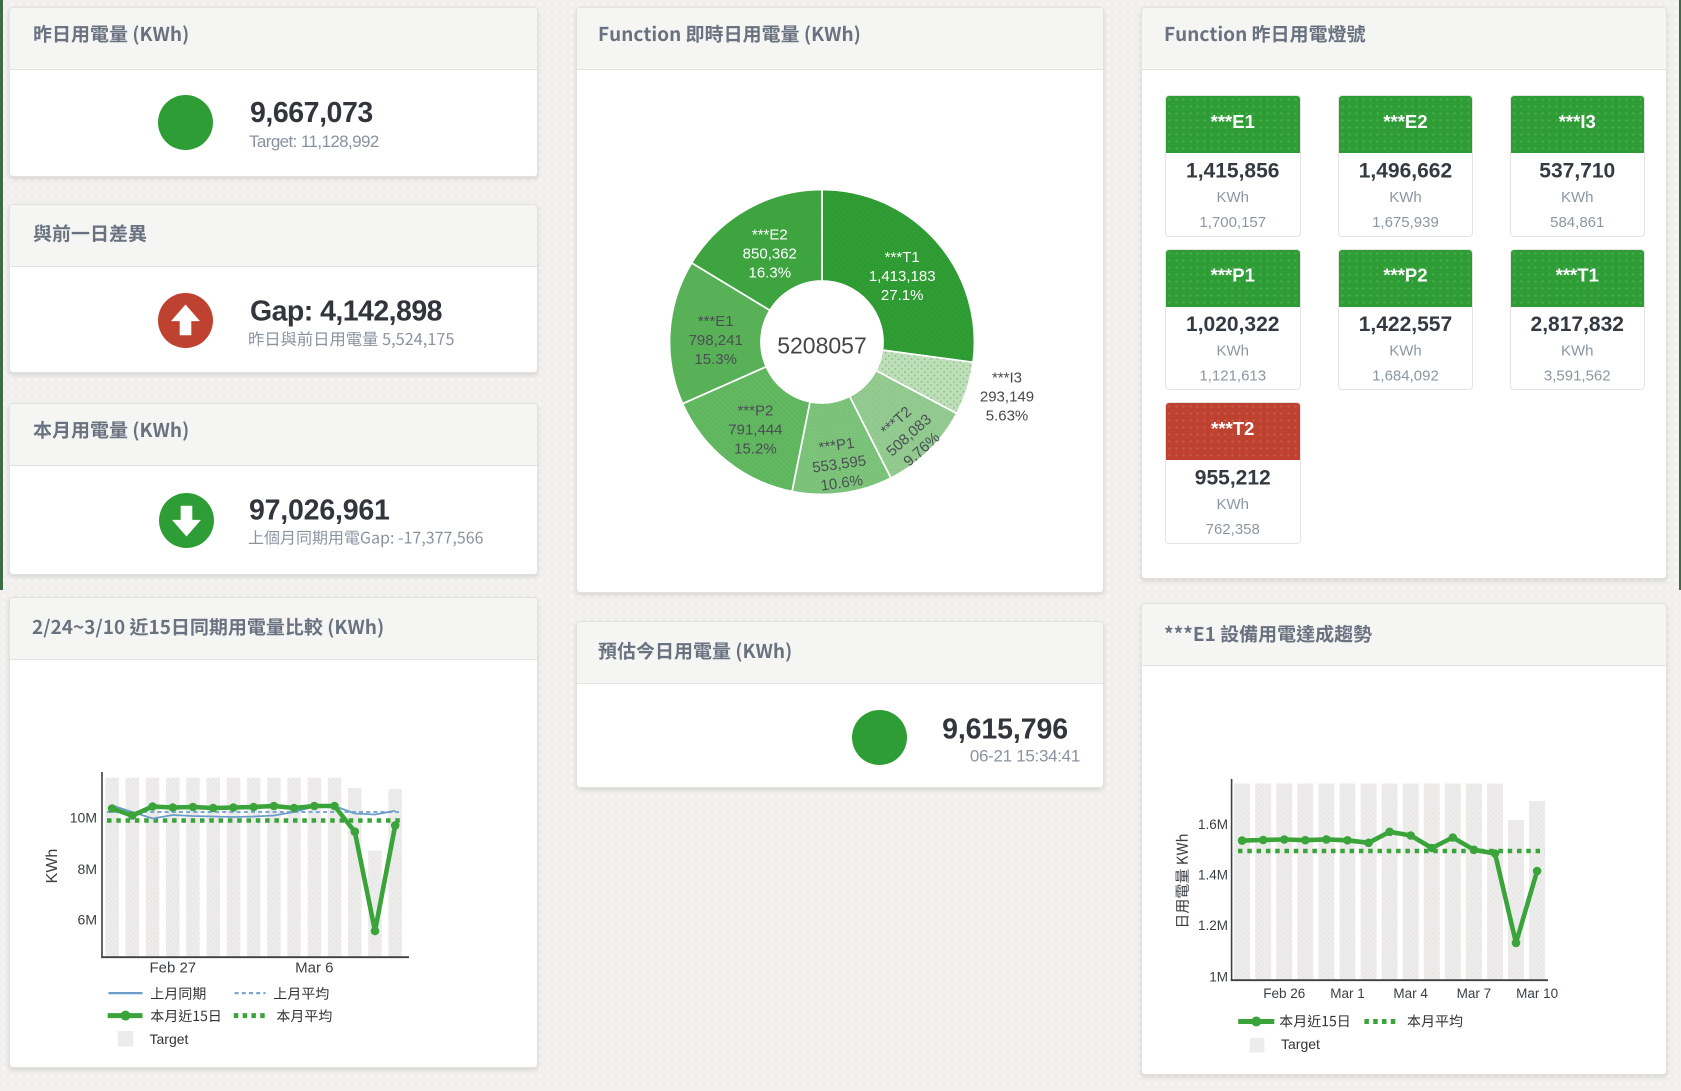 Image resolution: width=1681 pixels, height=1091 pixels. Describe the element at coordinates (1025, 756) in the screenshot. I see `svg-text: 06-21 15:34:41` at that location.